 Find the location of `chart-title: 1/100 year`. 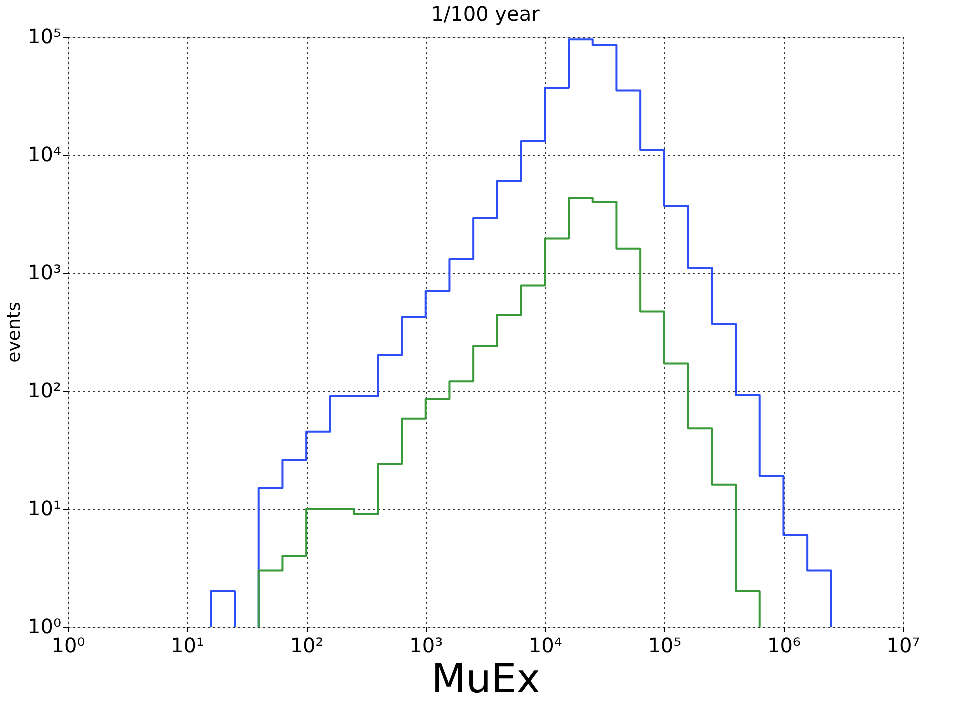

chart-title: 1/100 year is located at coordinates (486, 14).